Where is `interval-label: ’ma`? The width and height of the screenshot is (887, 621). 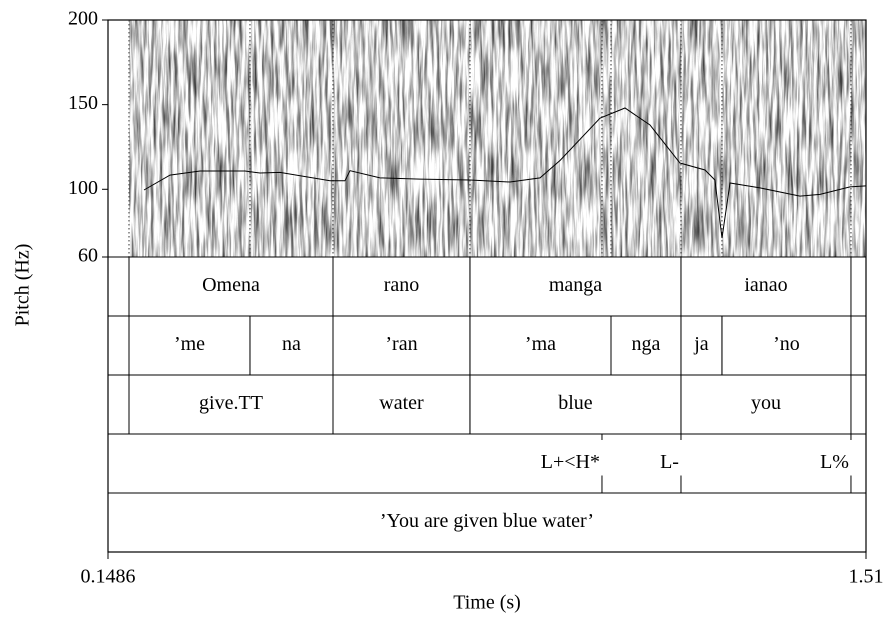
interval-label: ’ma is located at coordinates (540, 344).